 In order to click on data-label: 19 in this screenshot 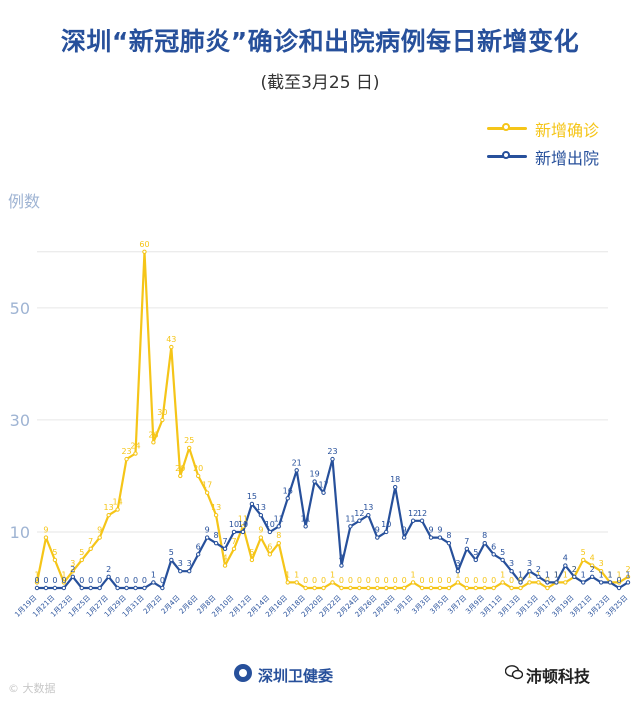, I will do `click(314, 474)`.